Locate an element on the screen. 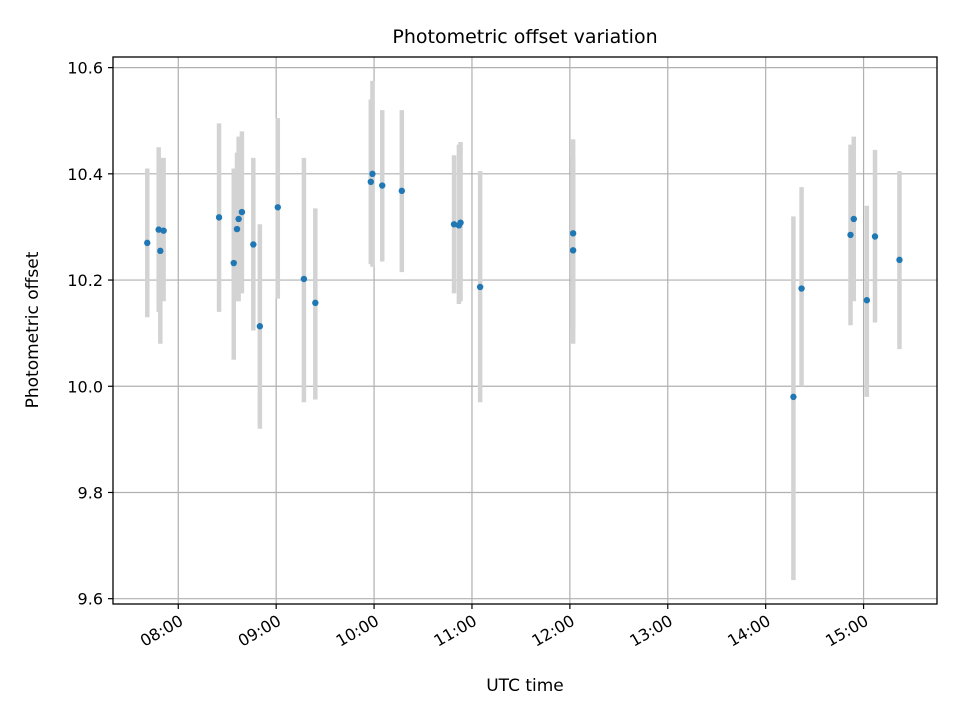  y-tick-label: 9.6 is located at coordinates (90, 599).